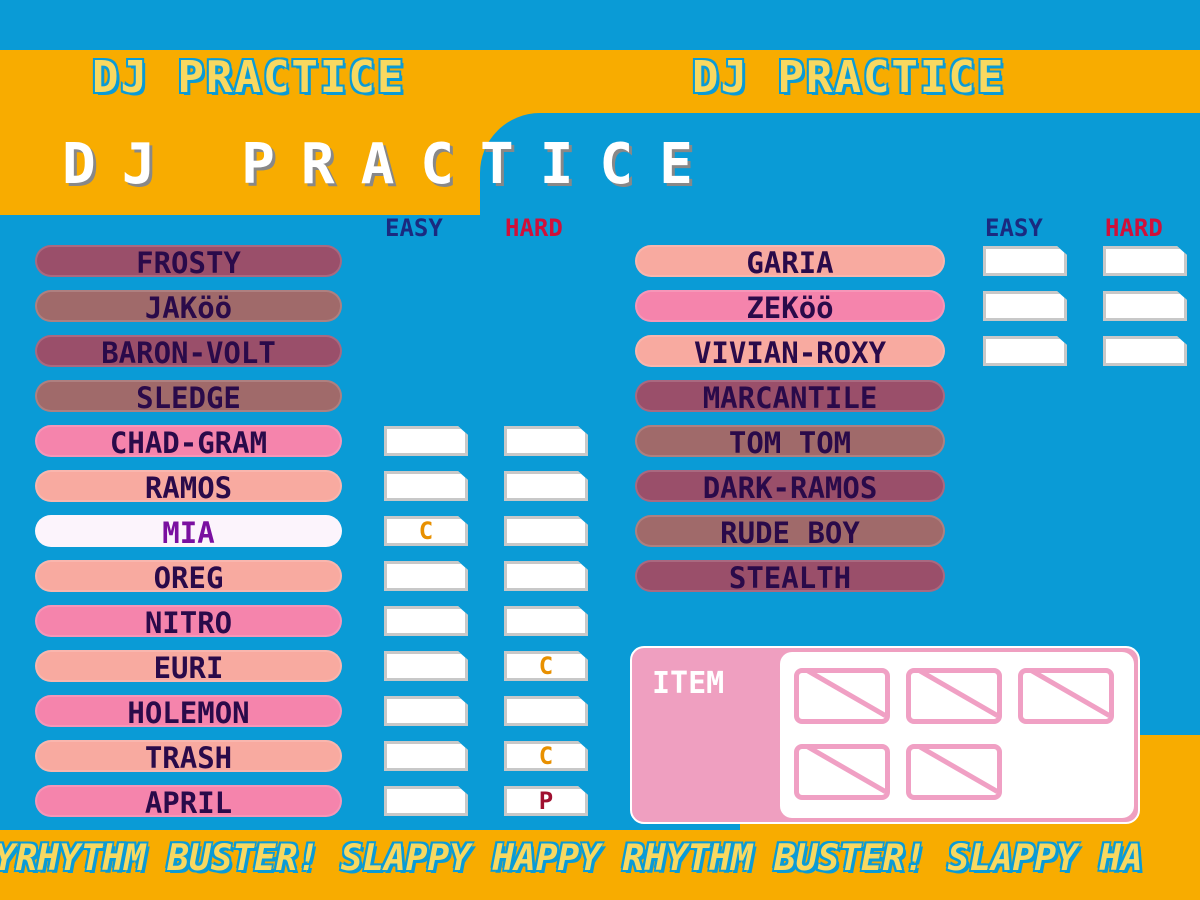 Image resolution: width=1200 pixels, height=900 pixels. I want to click on item-slots-area, so click(957, 735).